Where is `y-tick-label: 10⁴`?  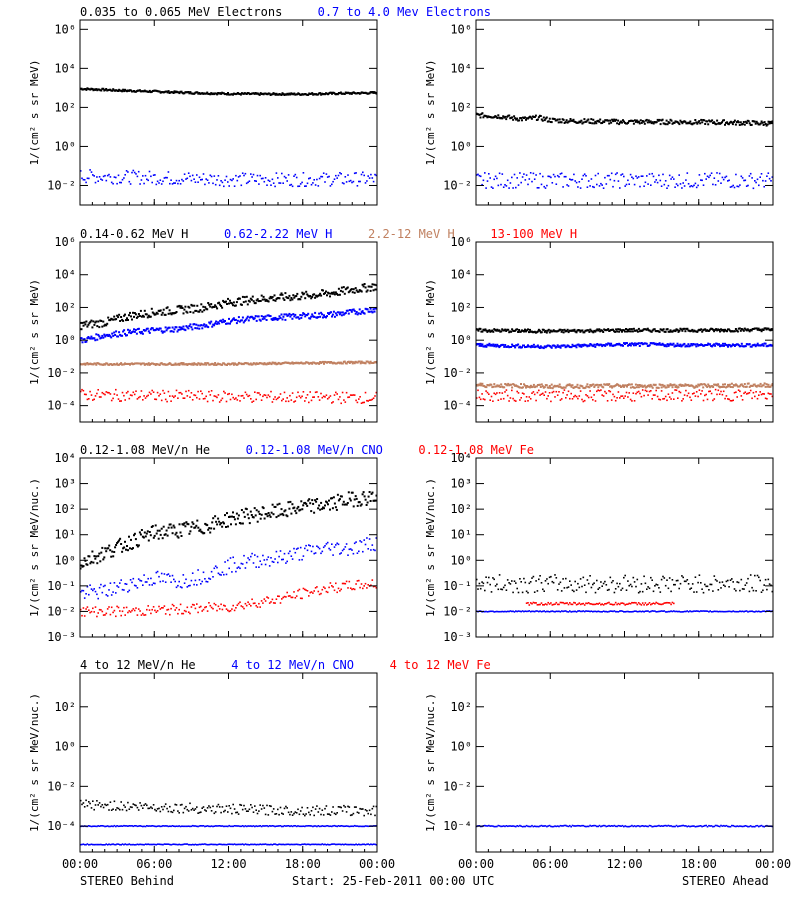
y-tick-label: 10⁴ is located at coordinates (461, 68).